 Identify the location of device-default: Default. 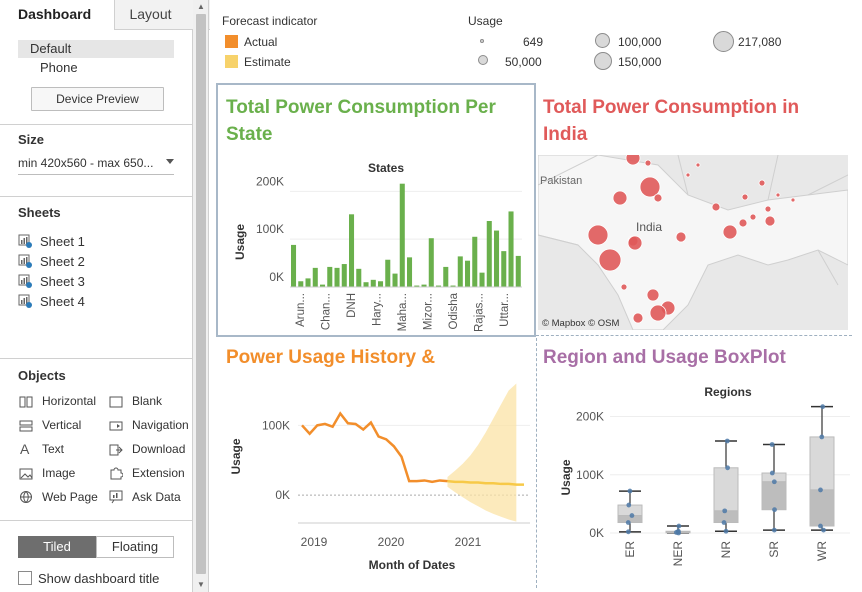
(96, 49).